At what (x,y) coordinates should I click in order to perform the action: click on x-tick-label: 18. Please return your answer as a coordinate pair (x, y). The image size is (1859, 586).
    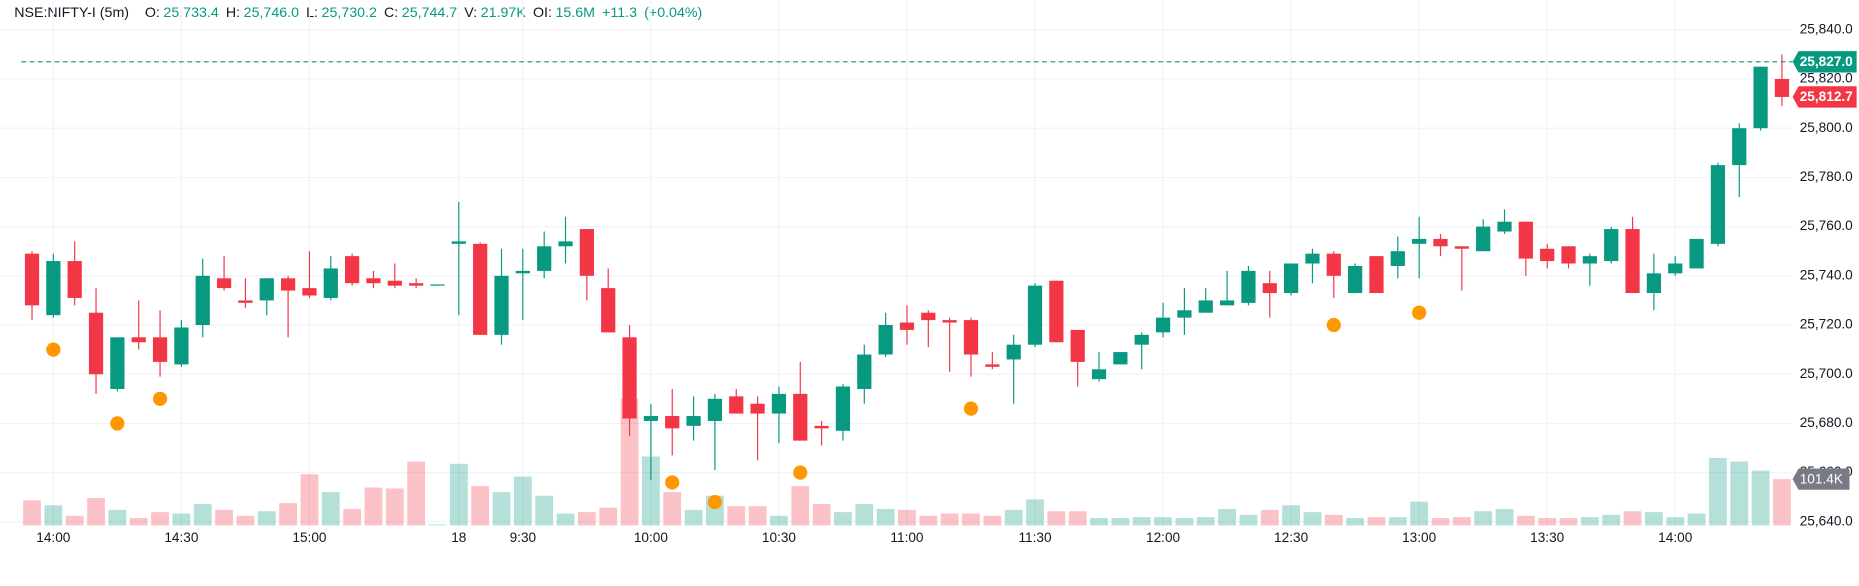
    Looking at the image, I should click on (458, 537).